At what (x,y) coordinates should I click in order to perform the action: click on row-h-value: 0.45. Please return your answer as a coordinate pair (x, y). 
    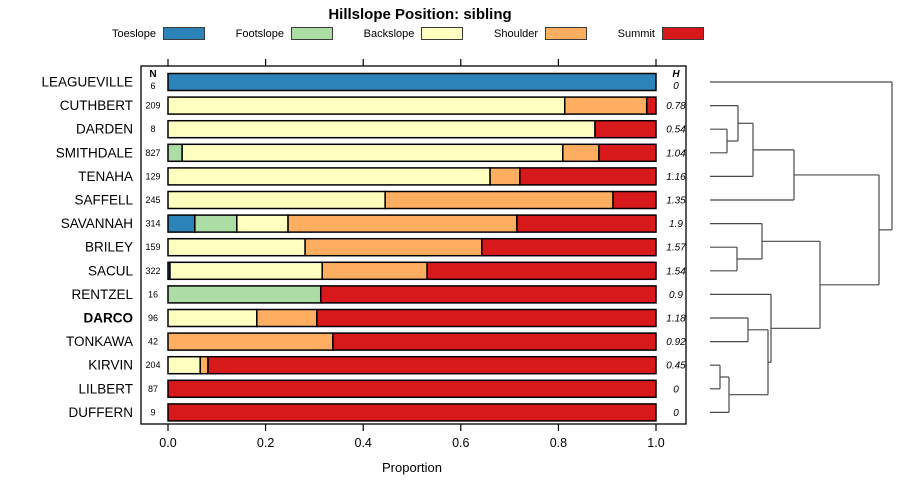
    Looking at the image, I should click on (676, 366).